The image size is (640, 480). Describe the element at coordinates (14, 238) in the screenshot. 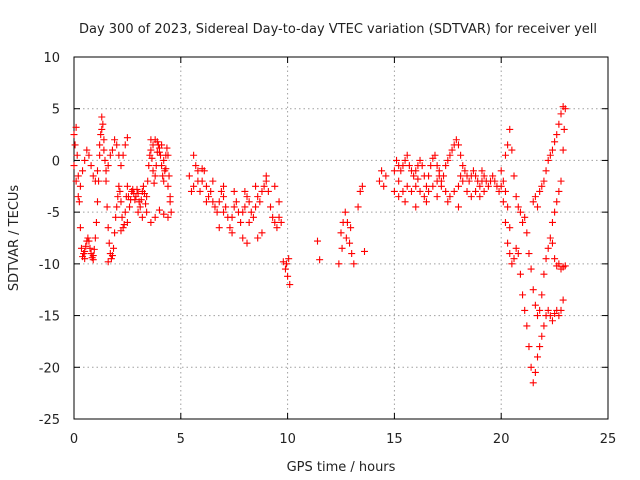

I see `y-axis-label: SDTVAR / TECUs` at that location.